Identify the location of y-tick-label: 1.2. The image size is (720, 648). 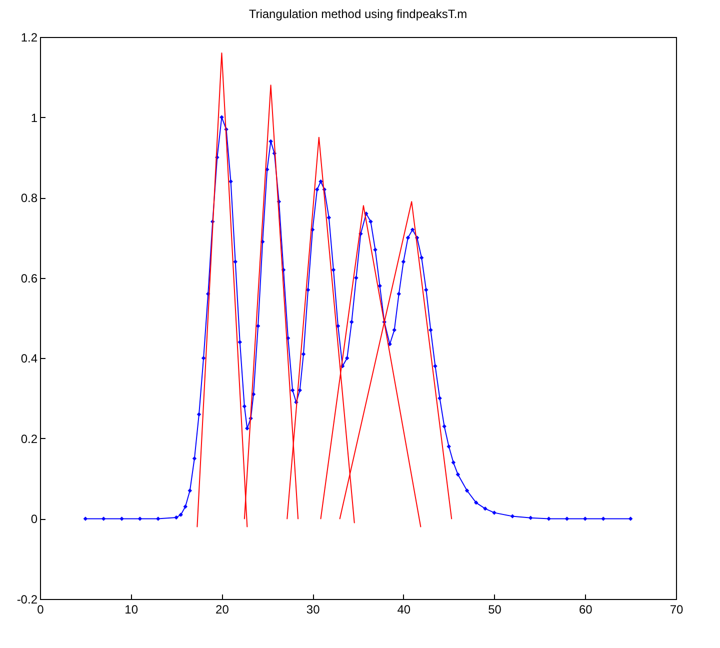
(29, 37).